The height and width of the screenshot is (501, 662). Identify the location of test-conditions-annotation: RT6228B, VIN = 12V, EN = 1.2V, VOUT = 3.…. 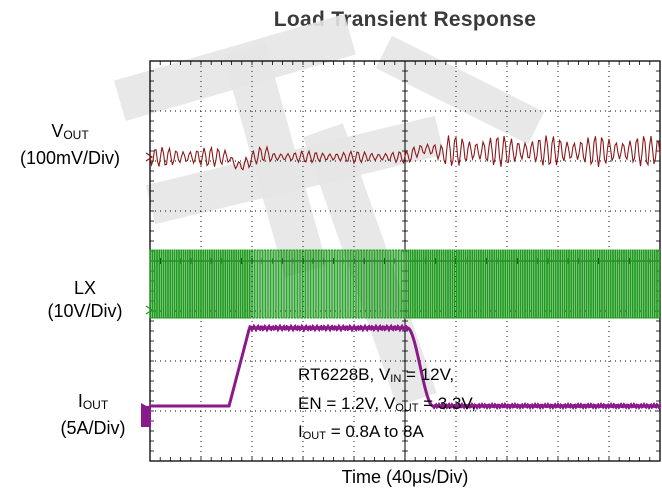
(387, 406).